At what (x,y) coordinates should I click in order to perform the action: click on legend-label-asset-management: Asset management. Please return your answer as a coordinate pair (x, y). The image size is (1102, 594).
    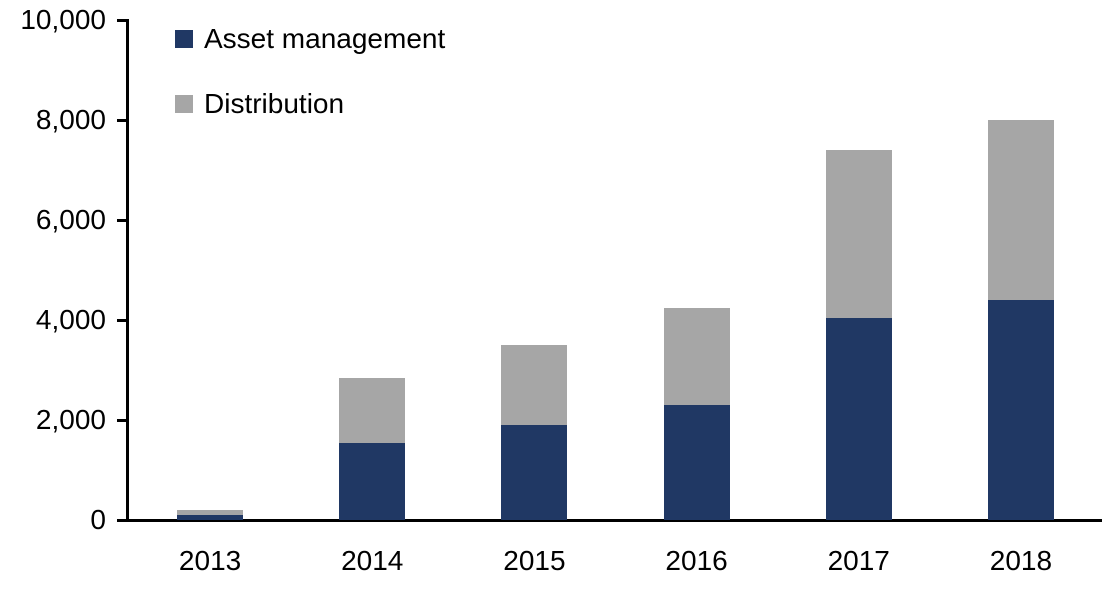
    Looking at the image, I should click on (325, 38).